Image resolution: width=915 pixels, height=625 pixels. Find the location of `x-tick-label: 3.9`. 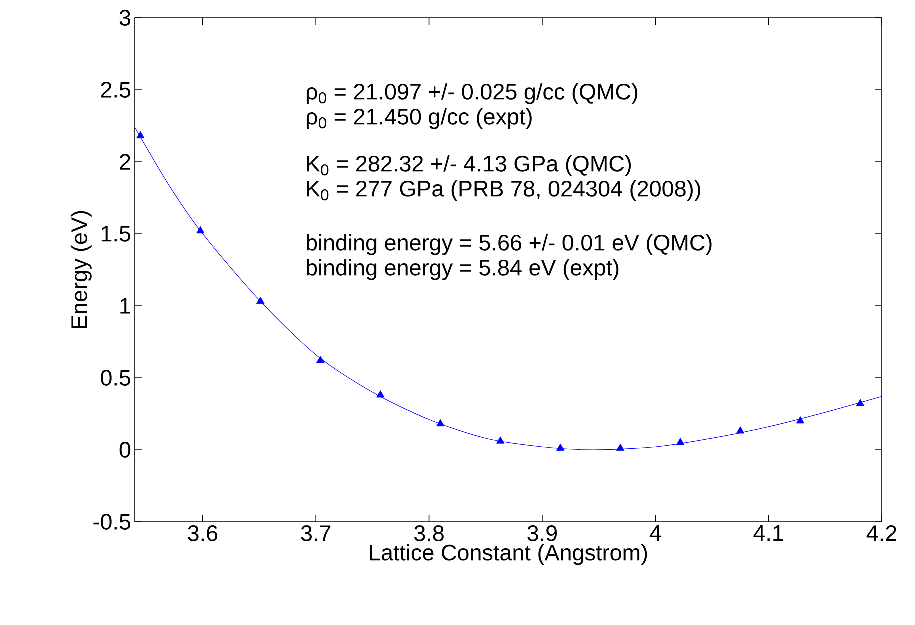

x-tick-label: 3.9 is located at coordinates (543, 534).